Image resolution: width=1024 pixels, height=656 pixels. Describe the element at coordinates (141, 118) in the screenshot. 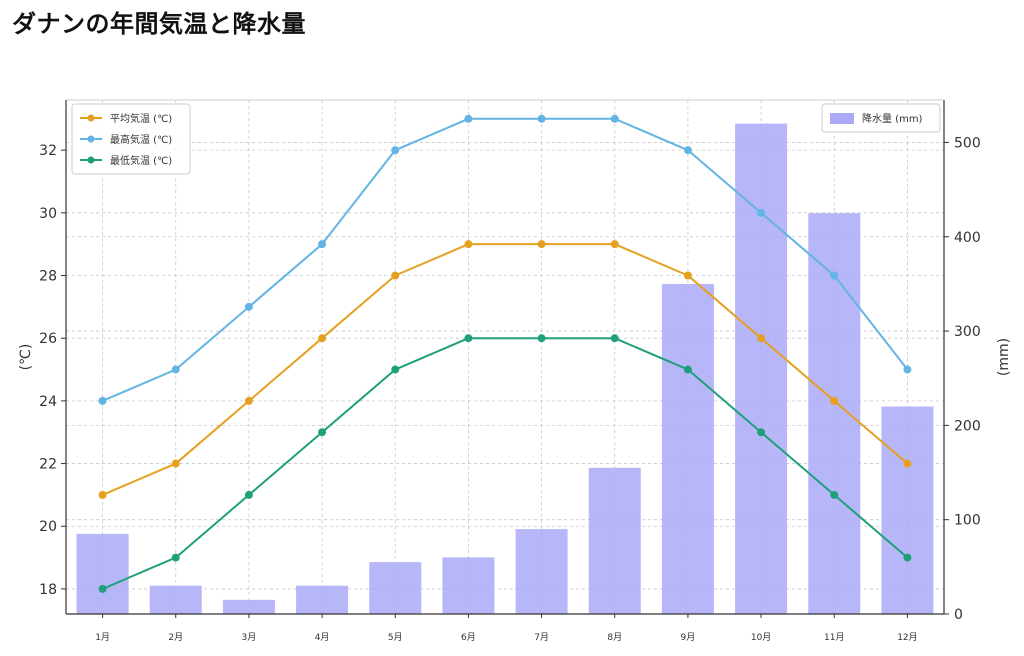

I see `legend-label: 平均気温 (℃)` at that location.